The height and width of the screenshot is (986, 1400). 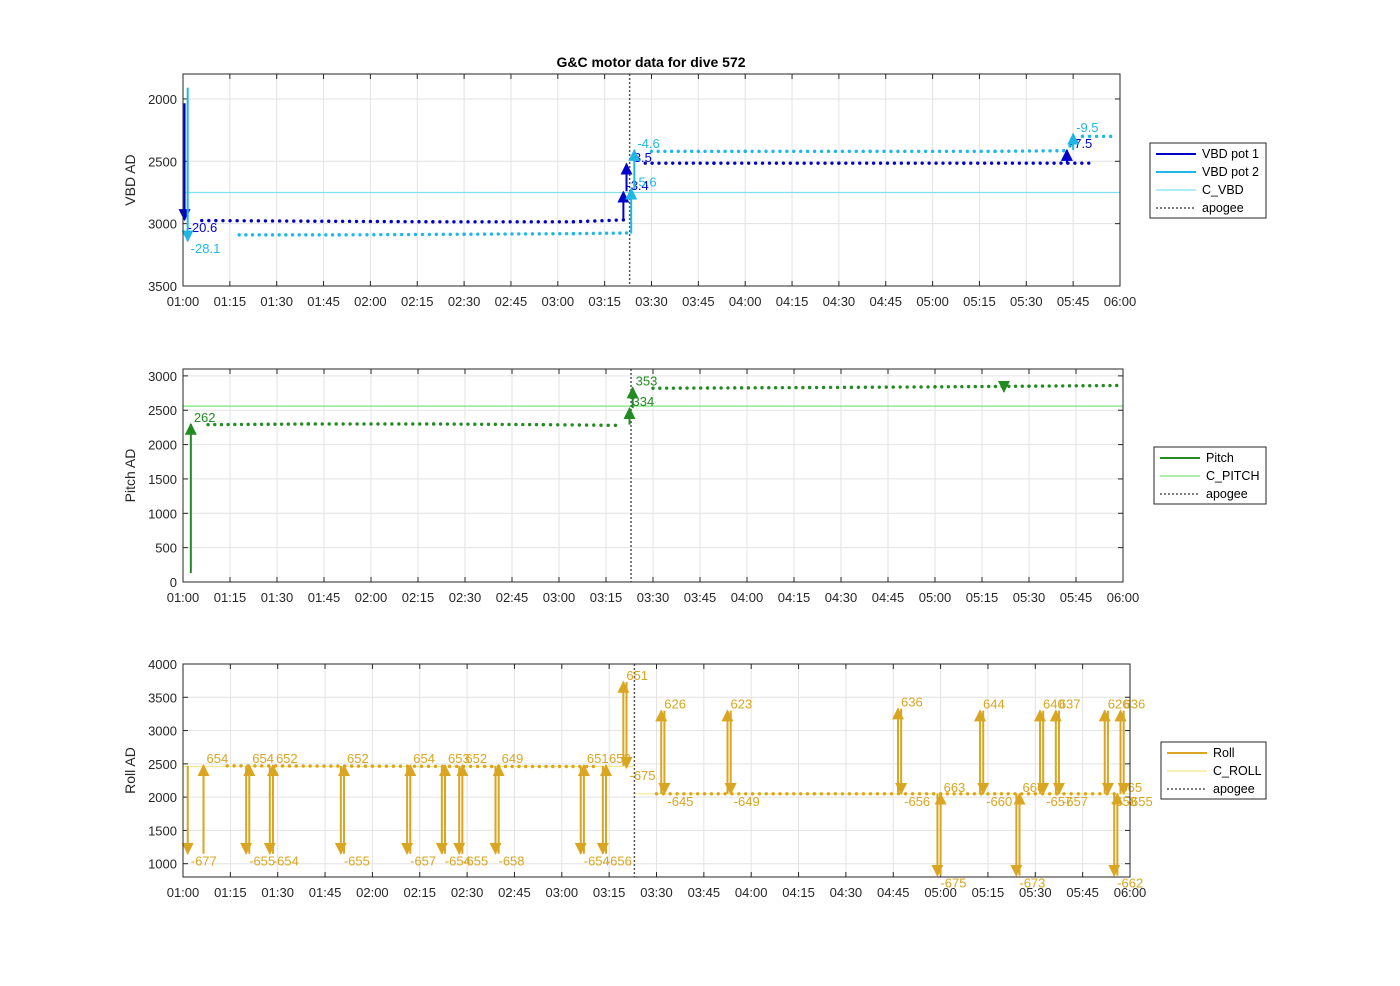 What do you see at coordinates (647, 381) in the screenshot?
I see `move-label: 353` at bounding box center [647, 381].